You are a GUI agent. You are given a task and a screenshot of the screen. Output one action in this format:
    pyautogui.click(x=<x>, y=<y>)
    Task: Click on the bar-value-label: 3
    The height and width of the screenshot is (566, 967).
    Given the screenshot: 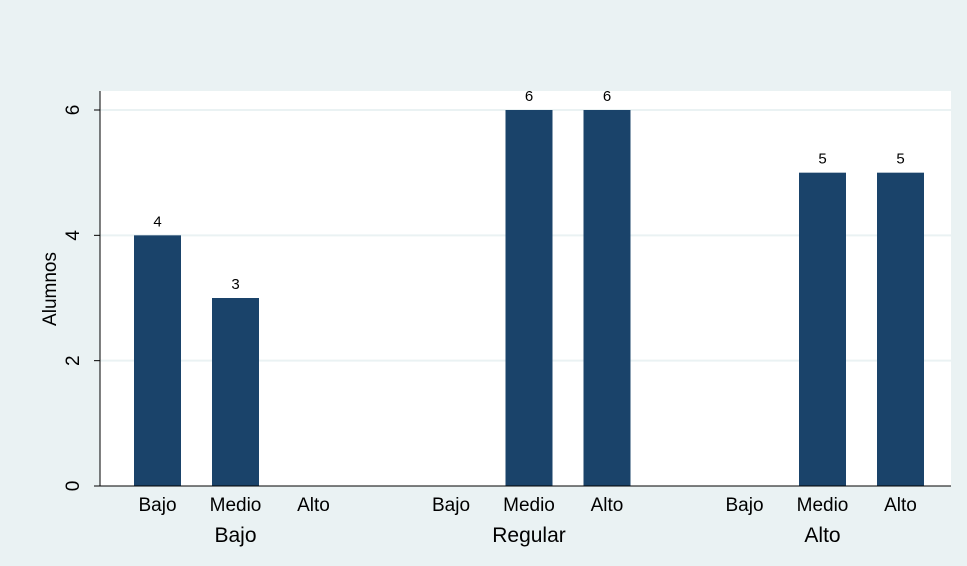 What is the action you would take?
    pyautogui.click(x=235, y=284)
    